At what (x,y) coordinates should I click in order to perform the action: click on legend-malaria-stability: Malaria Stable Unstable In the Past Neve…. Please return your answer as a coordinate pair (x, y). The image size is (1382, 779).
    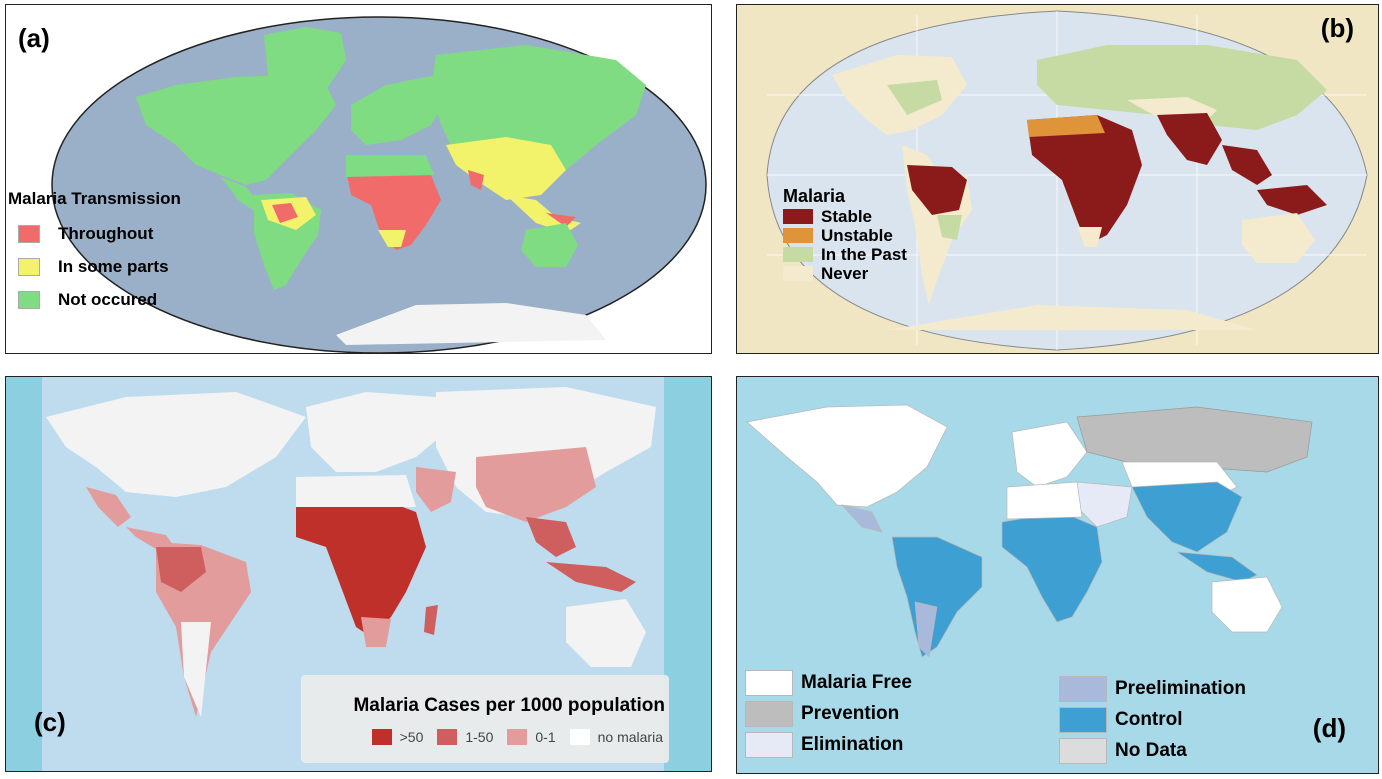
    Looking at the image, I should click on (845, 234).